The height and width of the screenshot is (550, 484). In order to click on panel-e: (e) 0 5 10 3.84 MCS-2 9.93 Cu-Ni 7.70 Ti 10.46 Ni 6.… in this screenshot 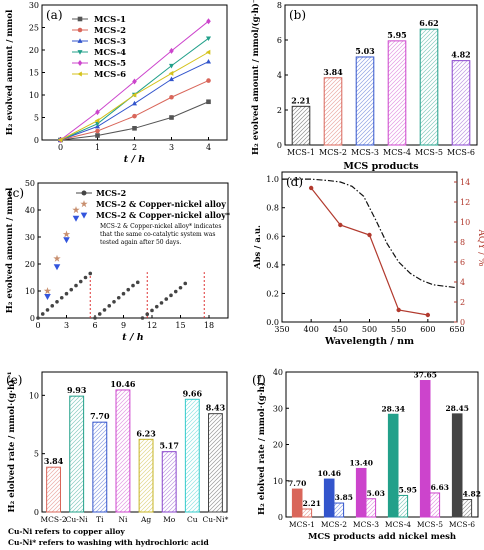, I will do `click(117, 459)`.